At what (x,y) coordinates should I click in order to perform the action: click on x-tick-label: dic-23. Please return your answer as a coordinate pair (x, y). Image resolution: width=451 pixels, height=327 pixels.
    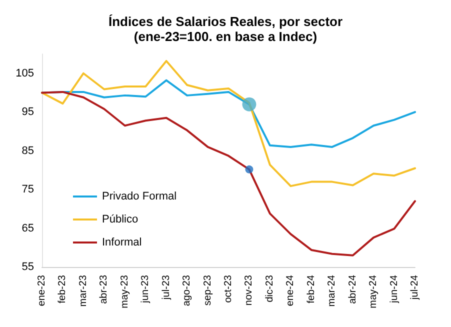
    Looking at the image, I should click on (270, 288).